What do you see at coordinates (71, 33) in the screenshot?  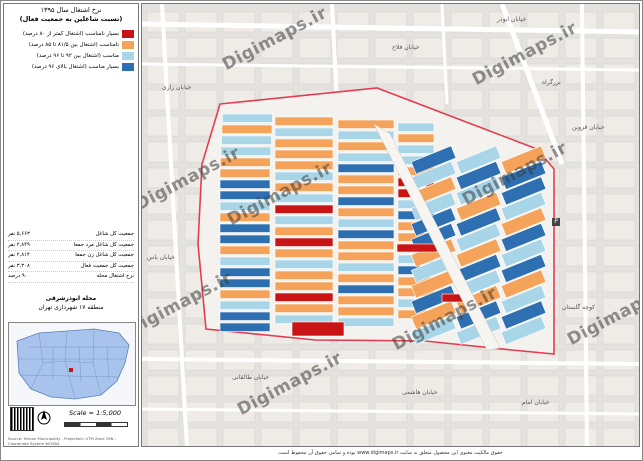 I see `legend-item: بسیار نامناسب (اشتغال کمتر از ۸۰ درصد)` at bounding box center [71, 33].